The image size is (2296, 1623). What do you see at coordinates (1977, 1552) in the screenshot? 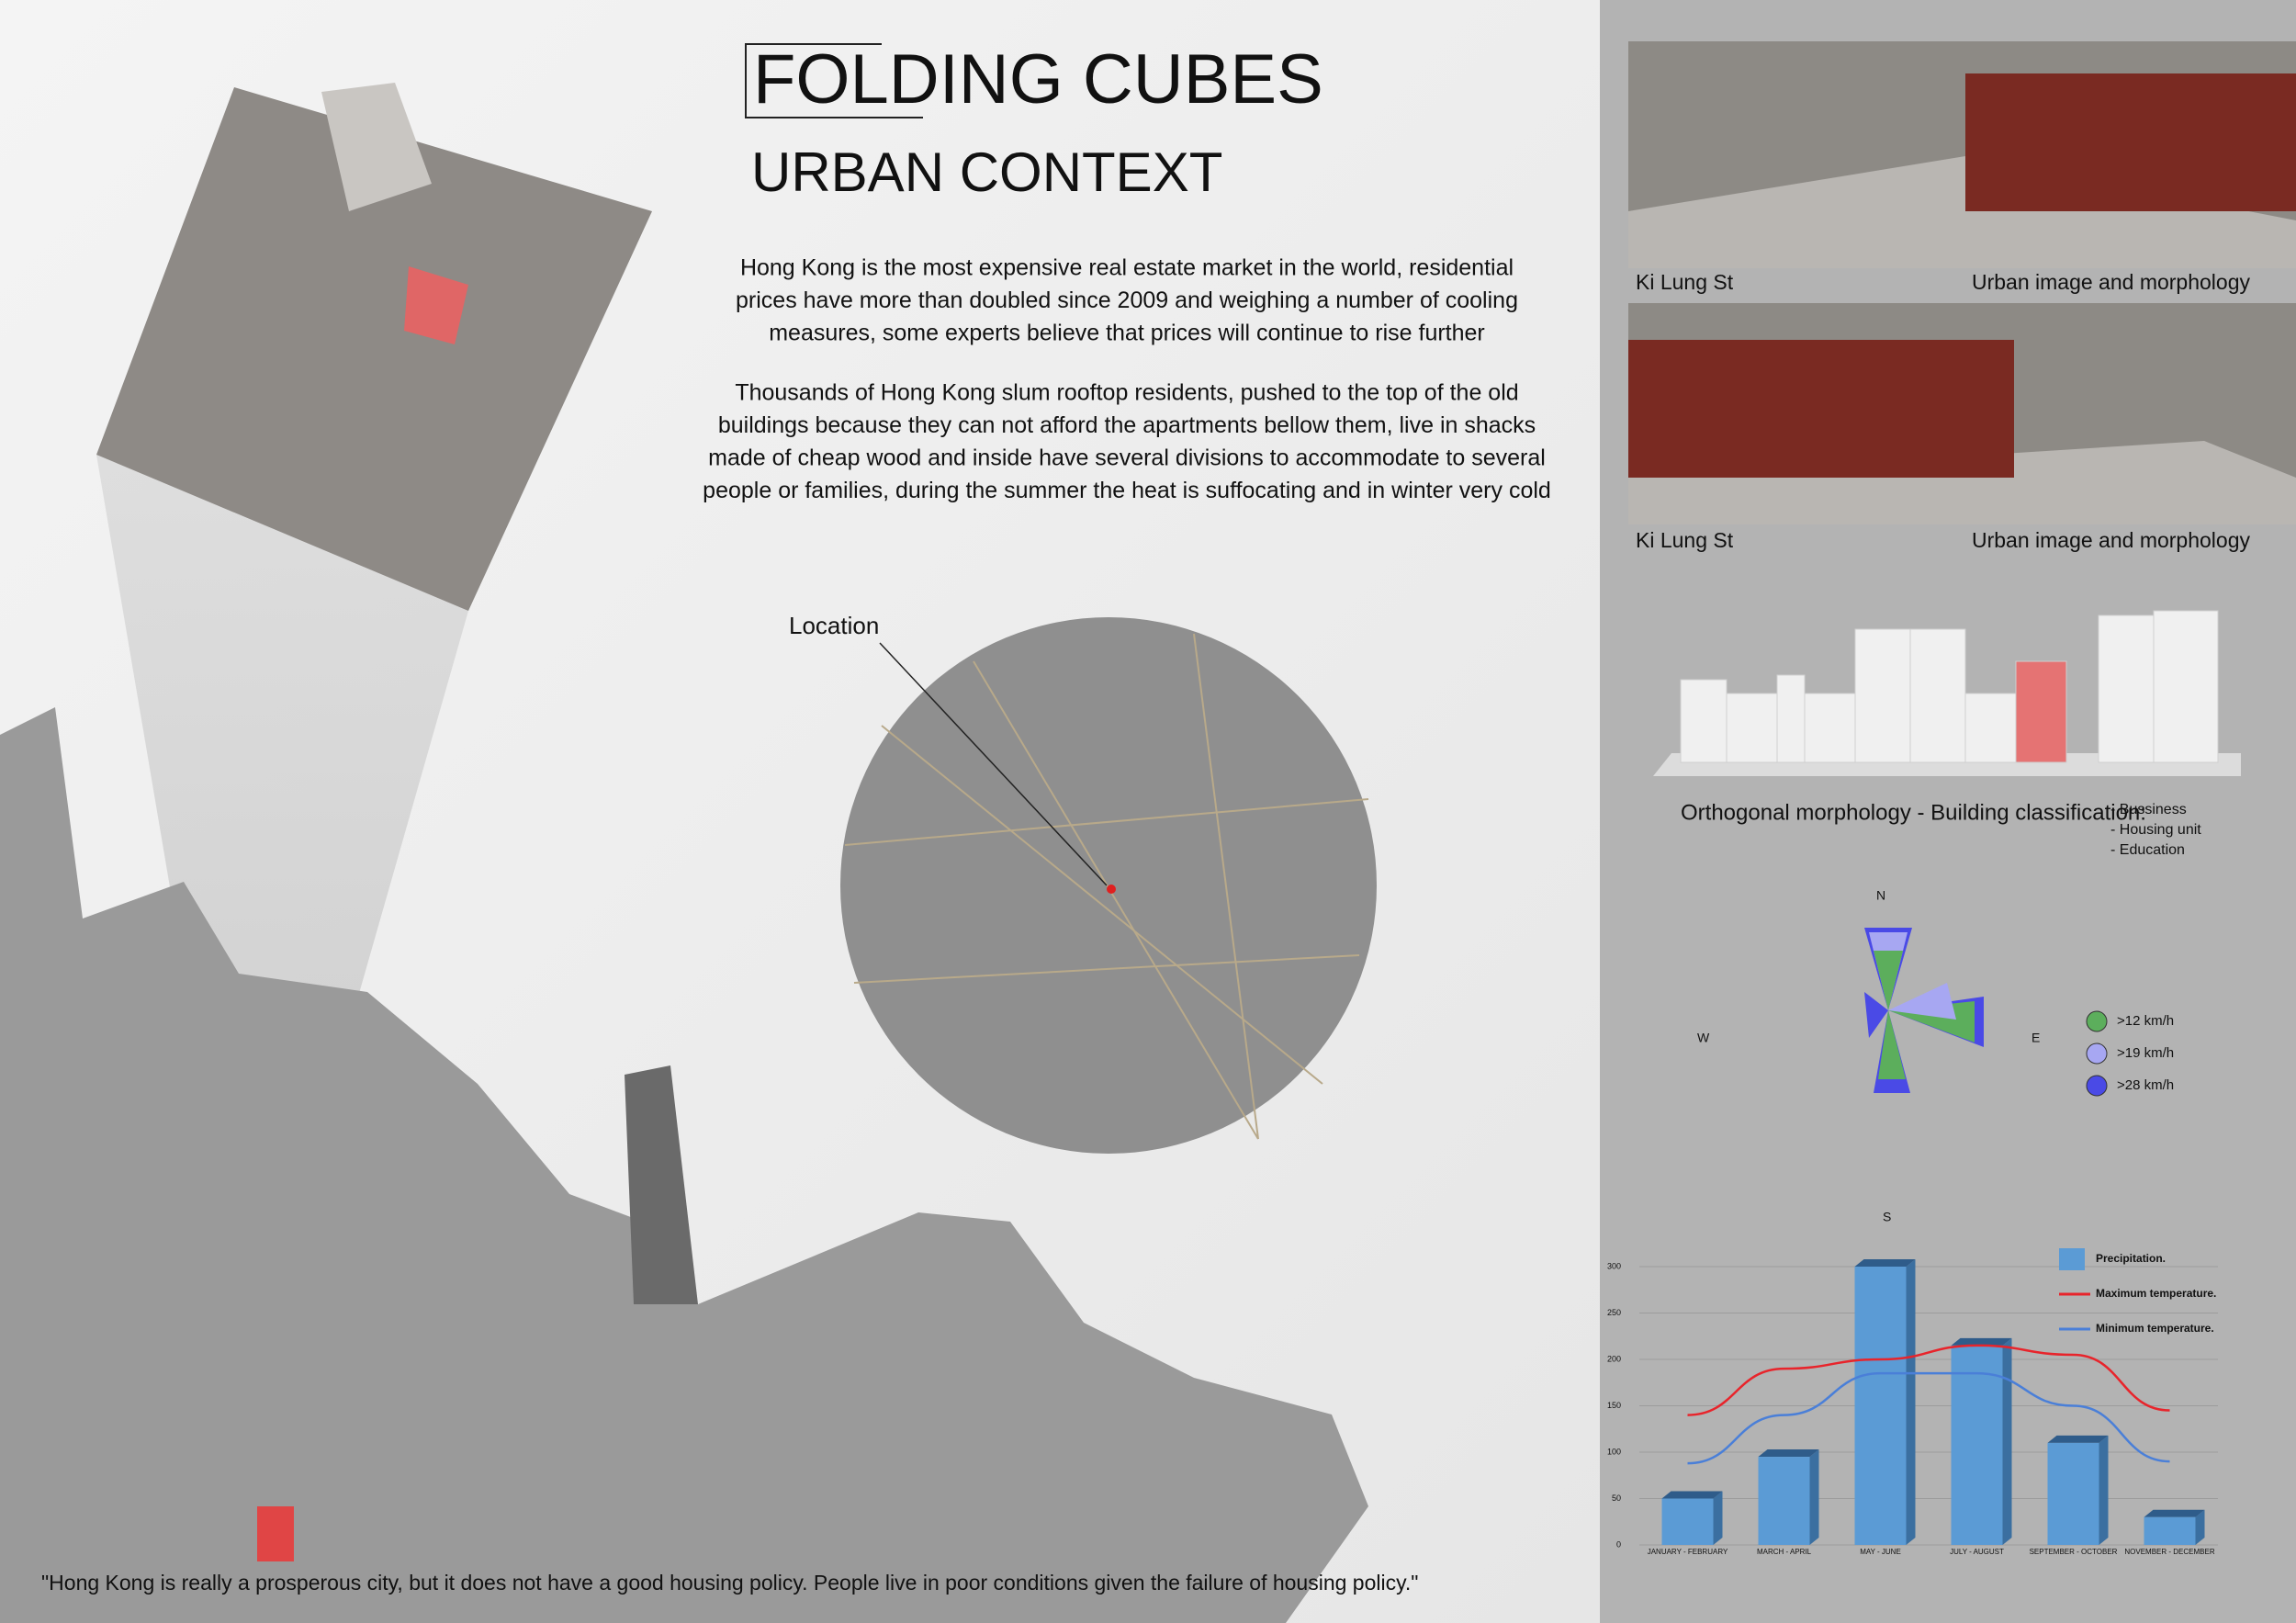
I see `x-tick-label: JULY - AUGUST` at bounding box center [1977, 1552].